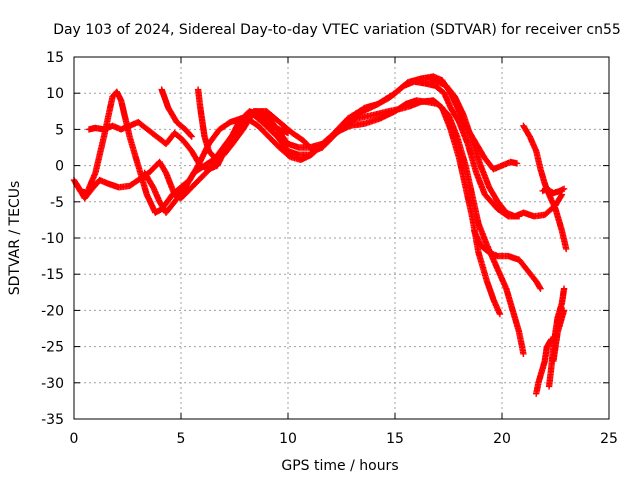 The width and height of the screenshot is (640, 480). I want to click on x-tick-label: 20, so click(502, 439).